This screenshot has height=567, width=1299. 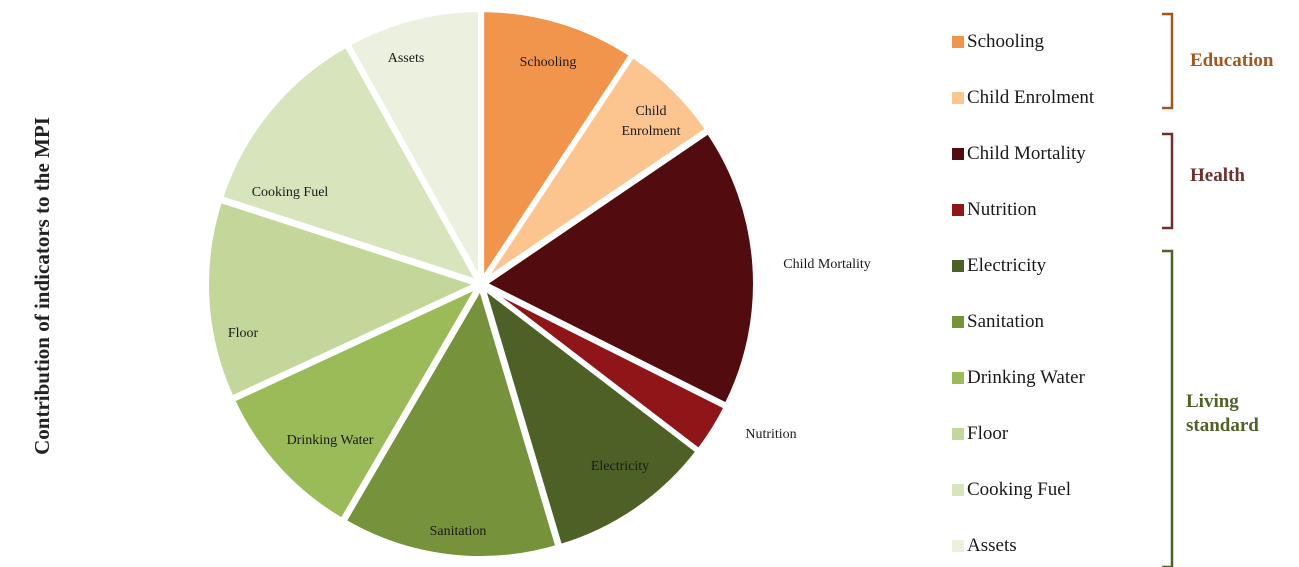 I want to click on legend-label: Nutrition, so click(x=1002, y=209).